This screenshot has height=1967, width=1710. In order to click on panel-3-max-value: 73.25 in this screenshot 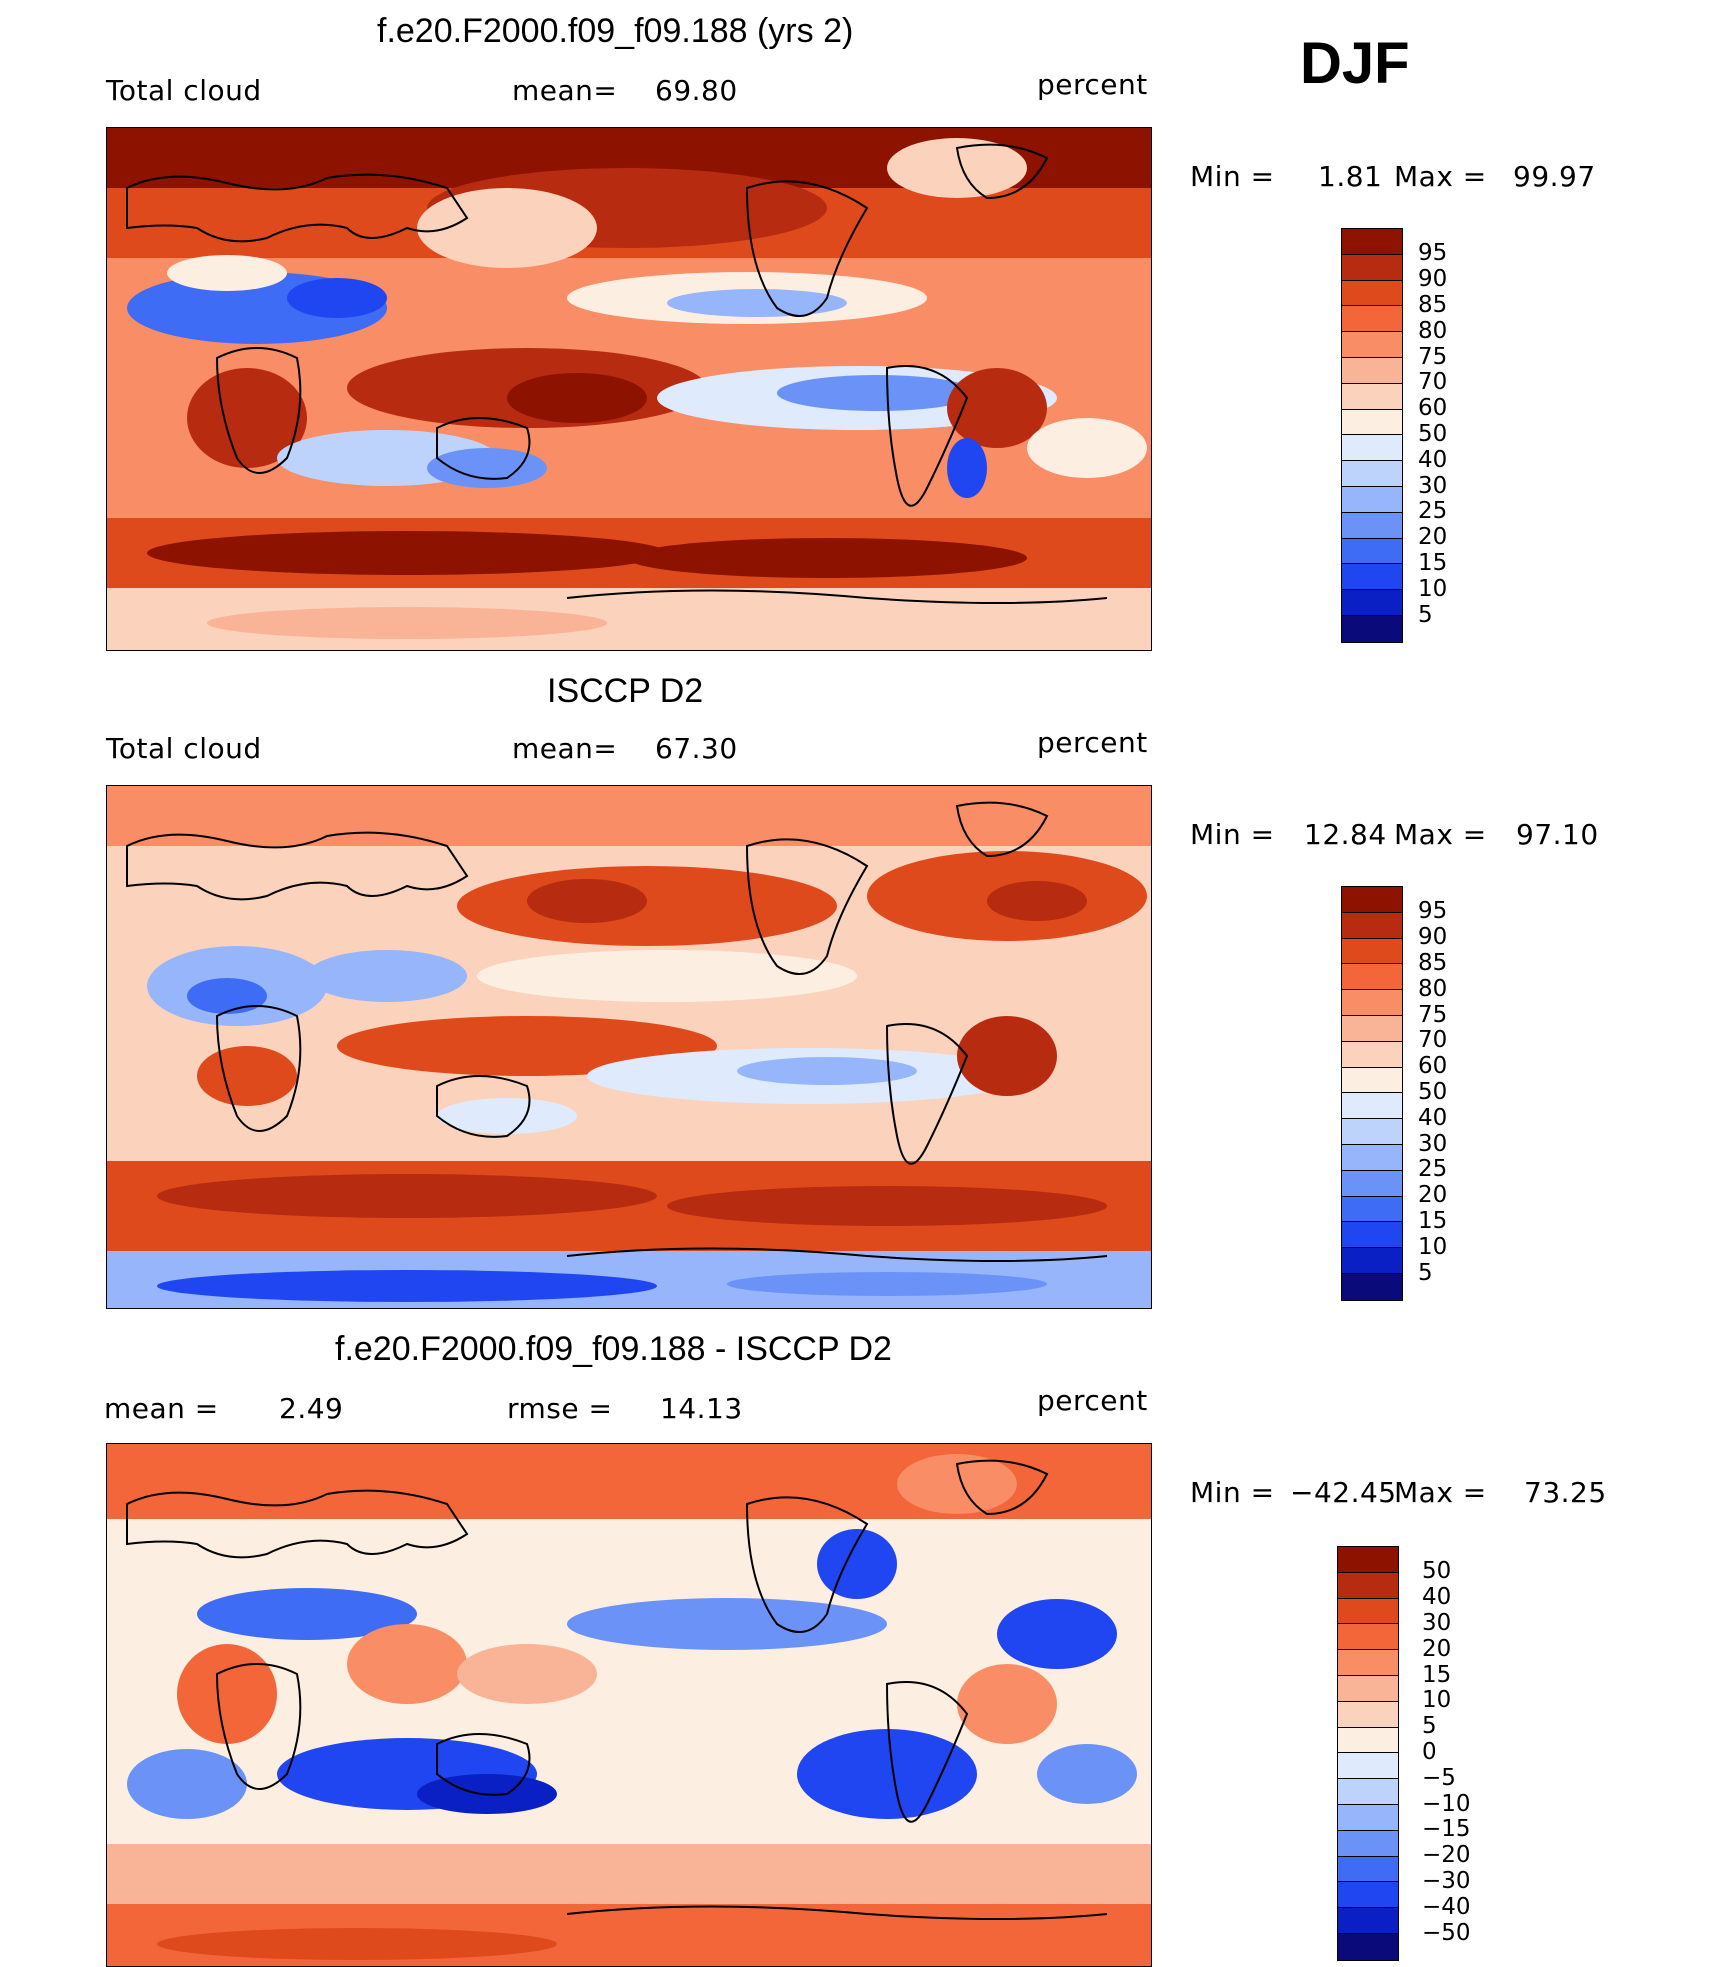, I will do `click(1565, 1492)`.